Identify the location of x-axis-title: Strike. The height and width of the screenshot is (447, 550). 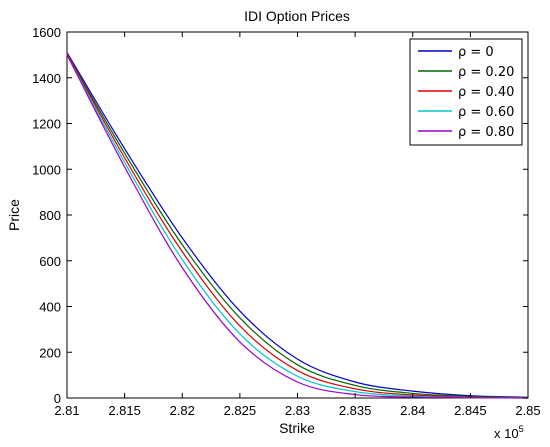
(297, 428).